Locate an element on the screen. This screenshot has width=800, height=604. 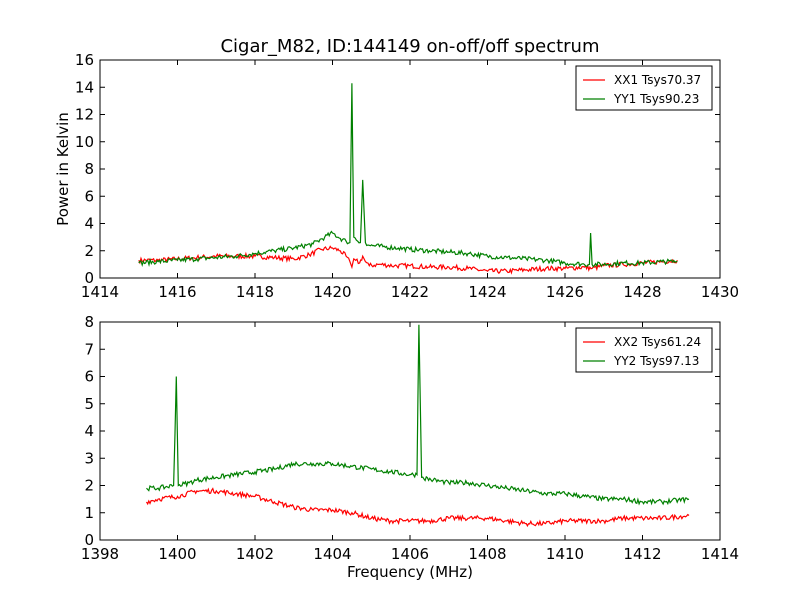
x-tick-label: 1422 is located at coordinates (410, 292).